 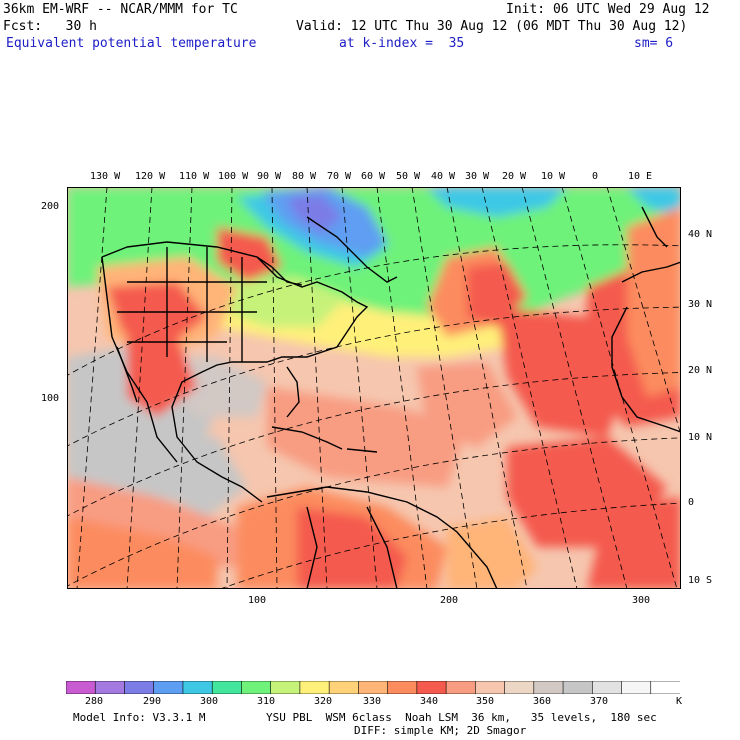 What do you see at coordinates (595, 176) in the screenshot?
I see `lon-label: 0` at bounding box center [595, 176].